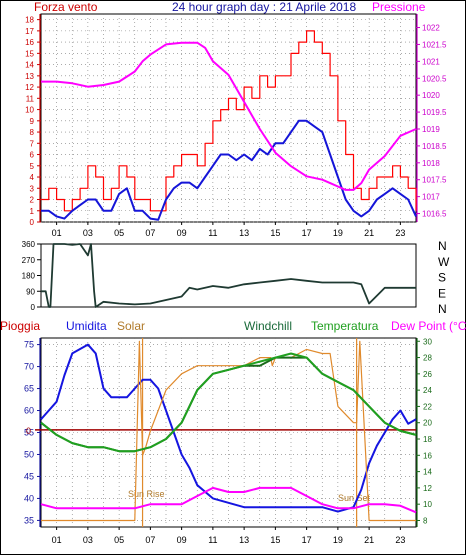 The width and height of the screenshot is (466, 560). I want to click on chart1-left-tick-label: 8, so click(32, 132).